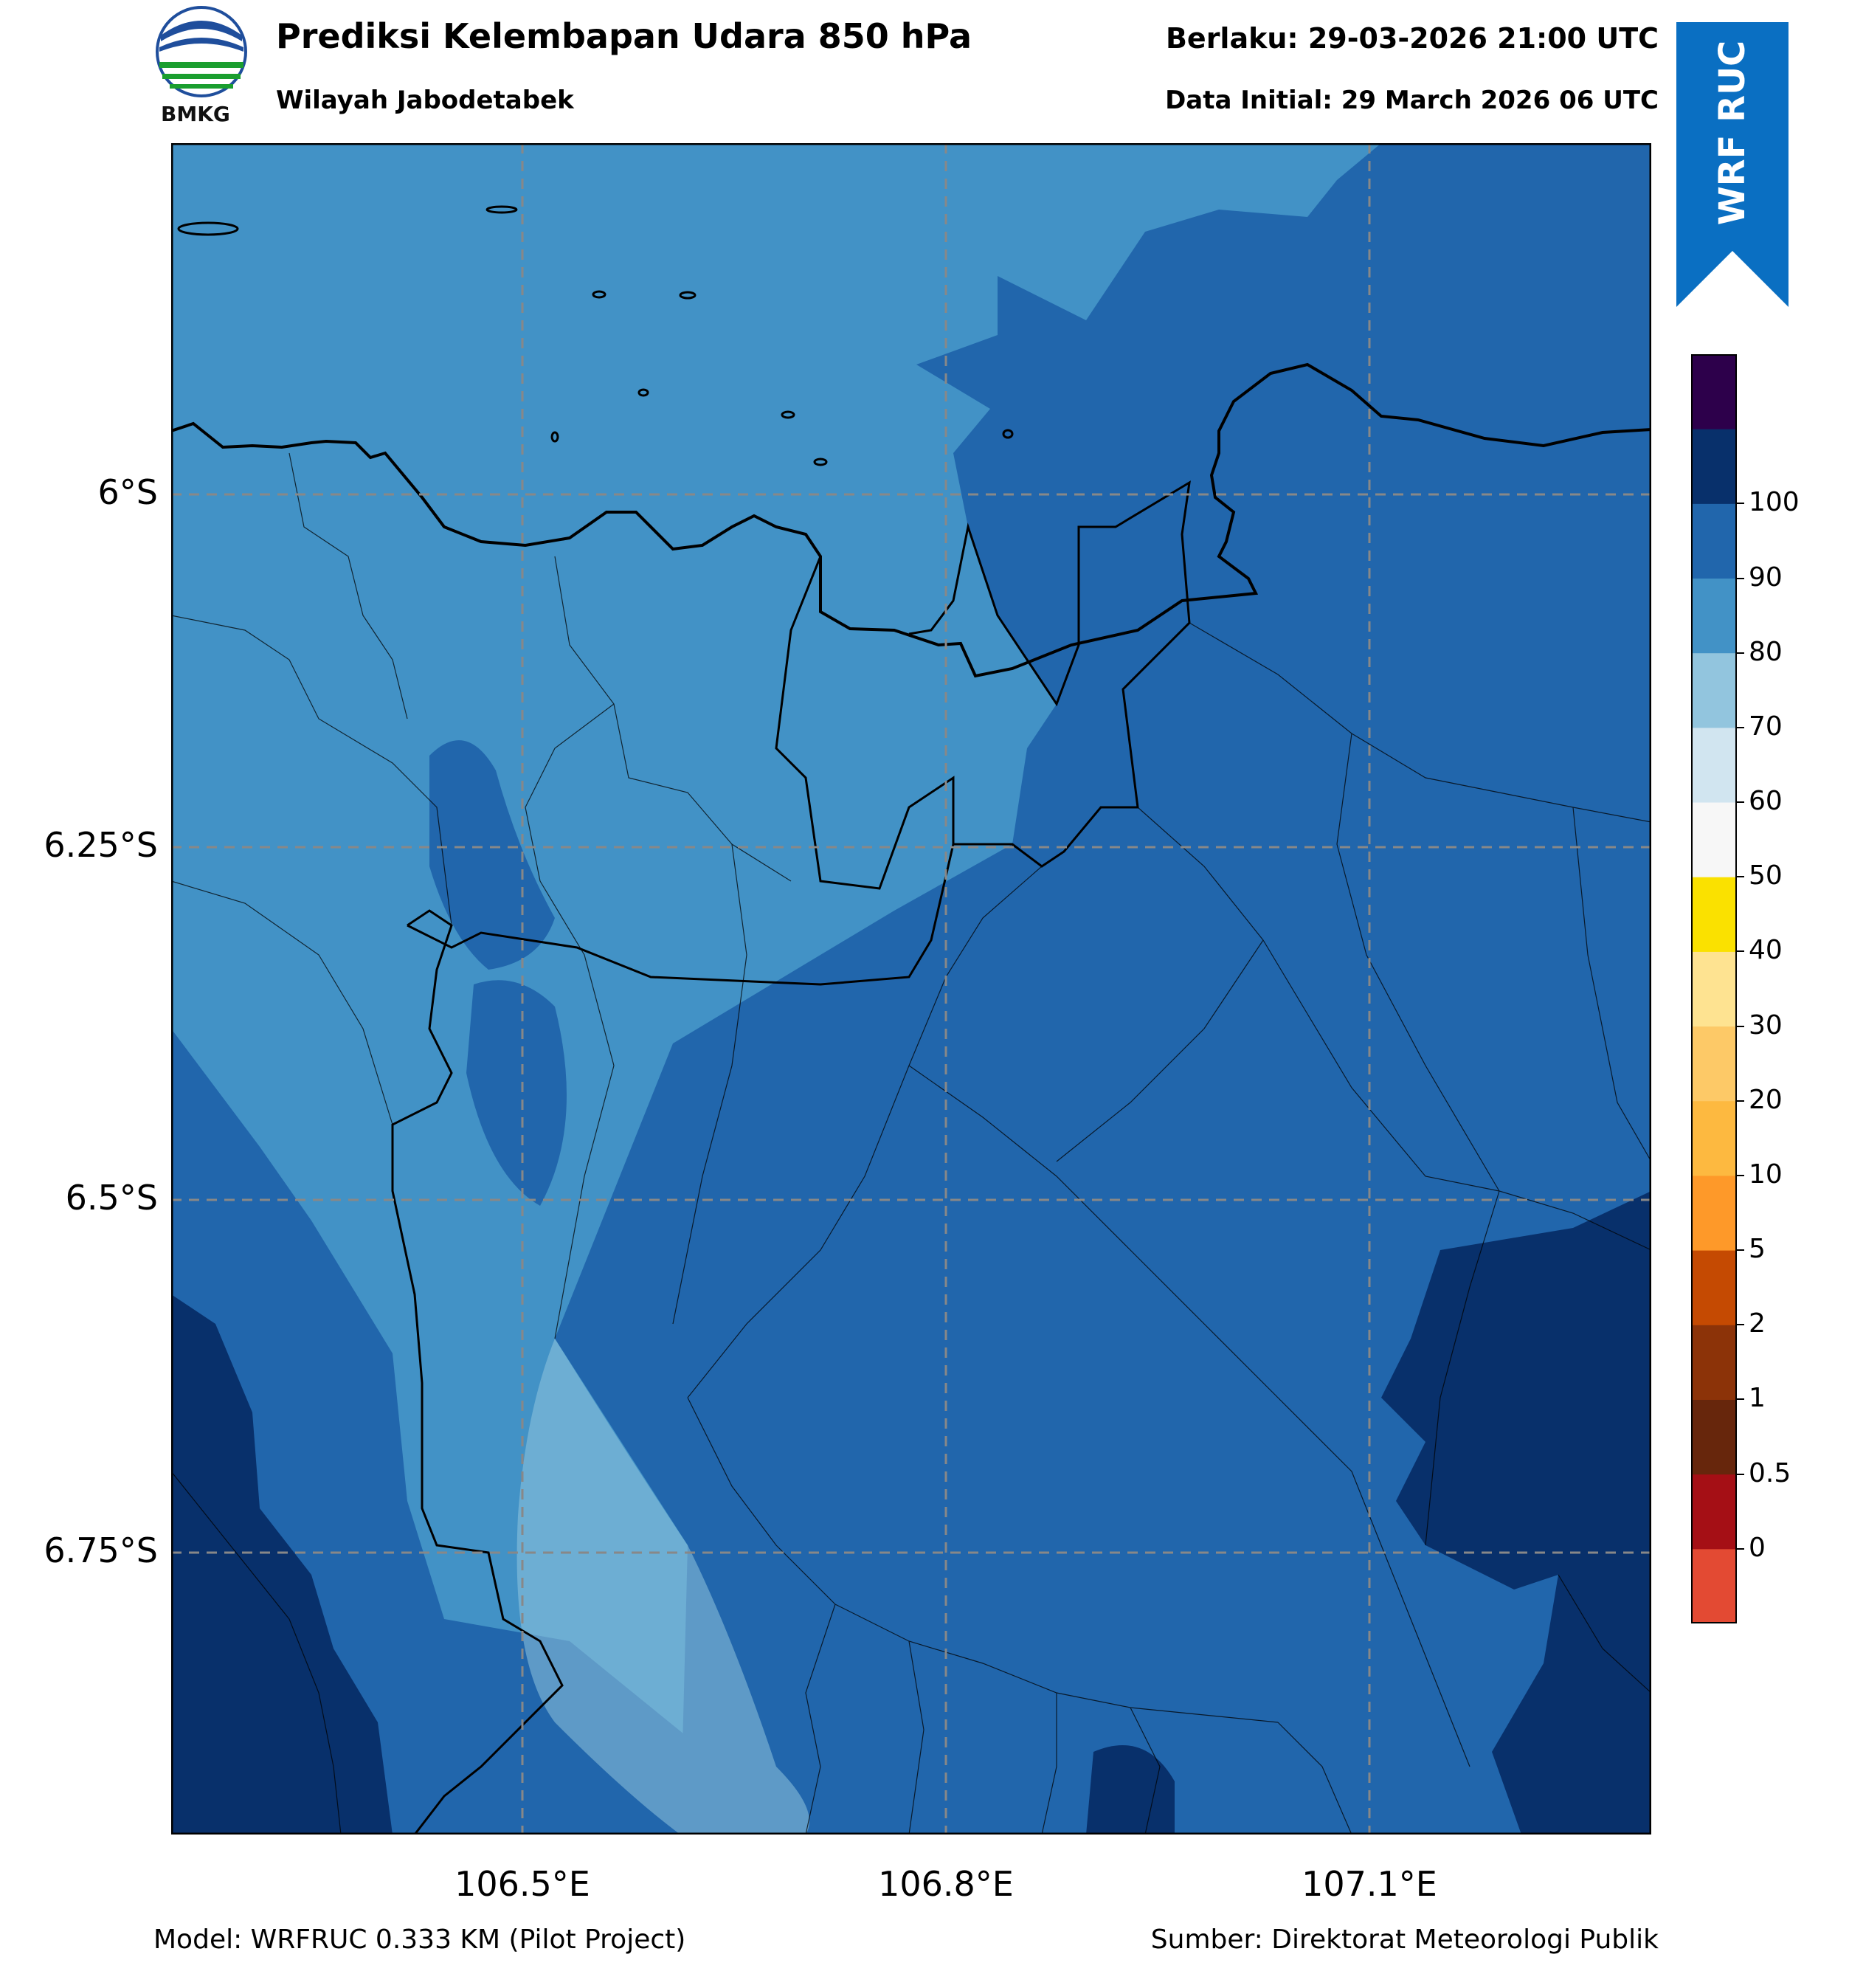 Image resolution: width=1849 pixels, height=1988 pixels. What do you see at coordinates (1774, 502) in the screenshot?
I see `colorbar-tick-label: 100` at bounding box center [1774, 502].